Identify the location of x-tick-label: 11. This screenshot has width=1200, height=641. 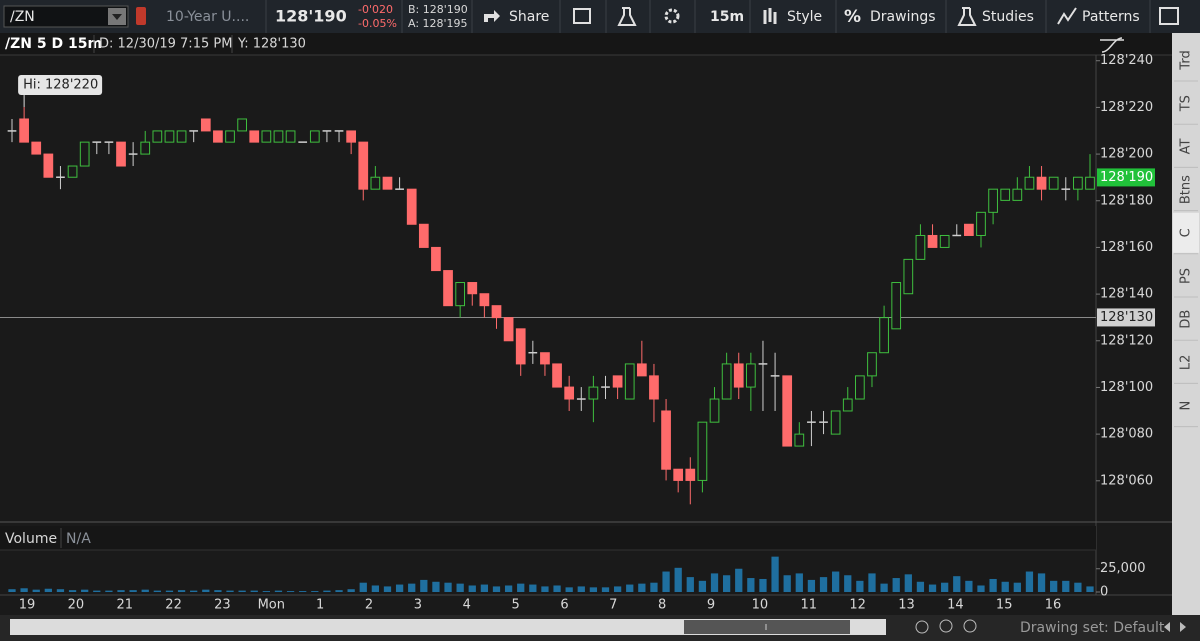
(808, 605).